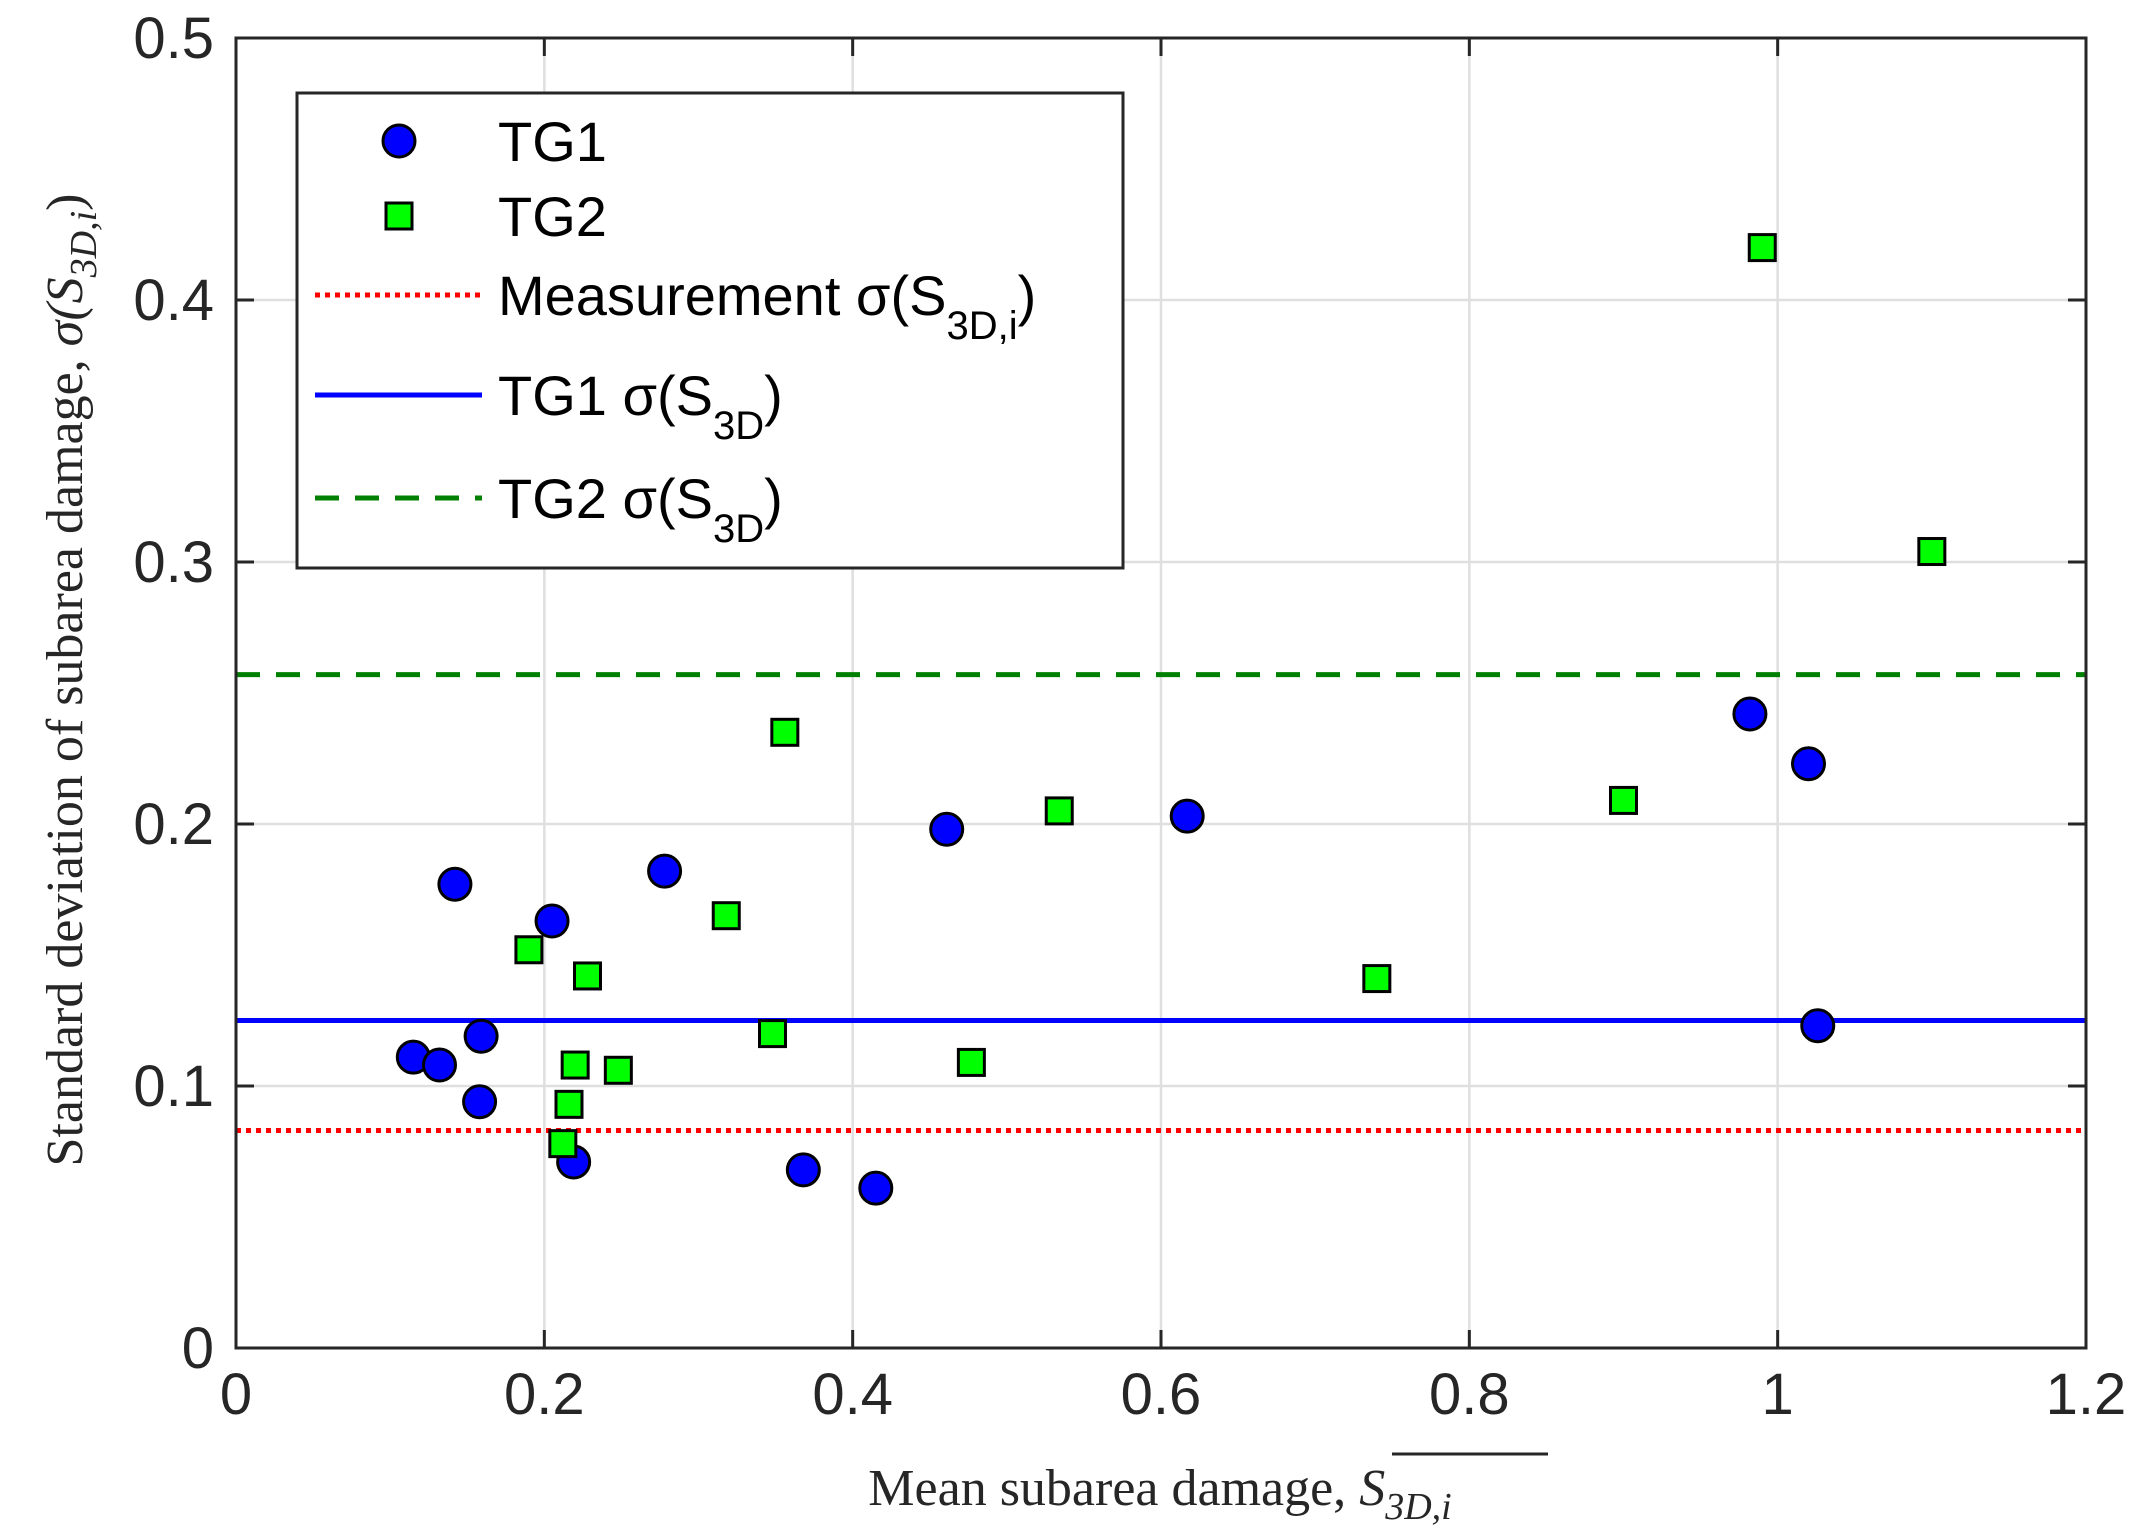 This screenshot has width=2139, height=1528. I want to click on legend-box, so click(710, 330).